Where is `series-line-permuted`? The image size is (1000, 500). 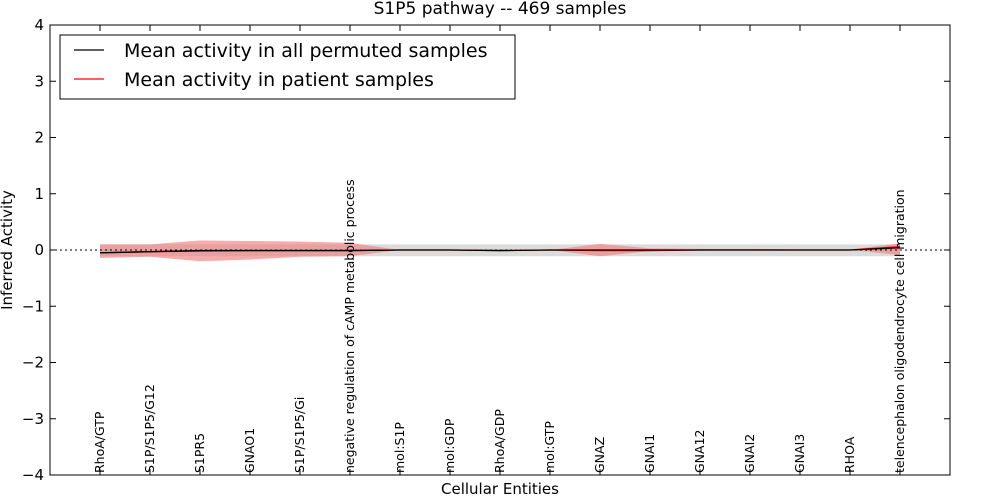 series-line-permuted is located at coordinates (500, 250).